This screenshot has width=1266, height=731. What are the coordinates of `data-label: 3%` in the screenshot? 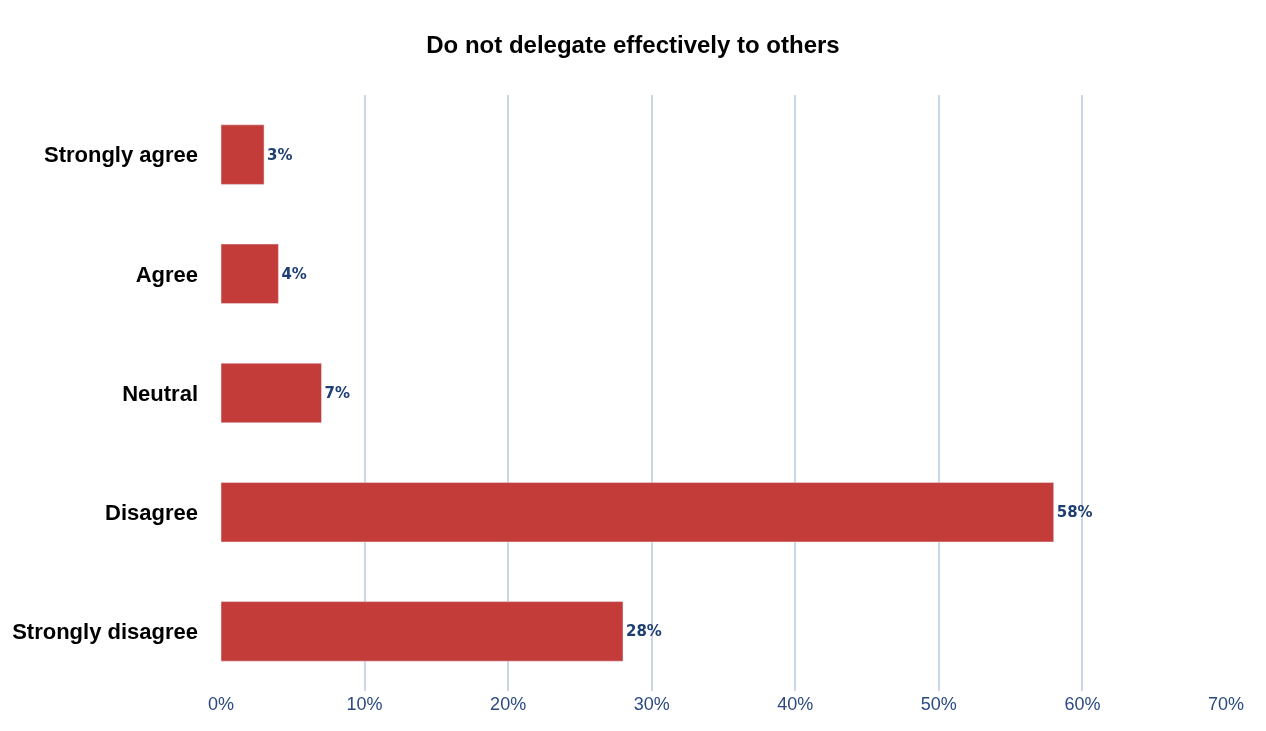 It's located at (280, 154).